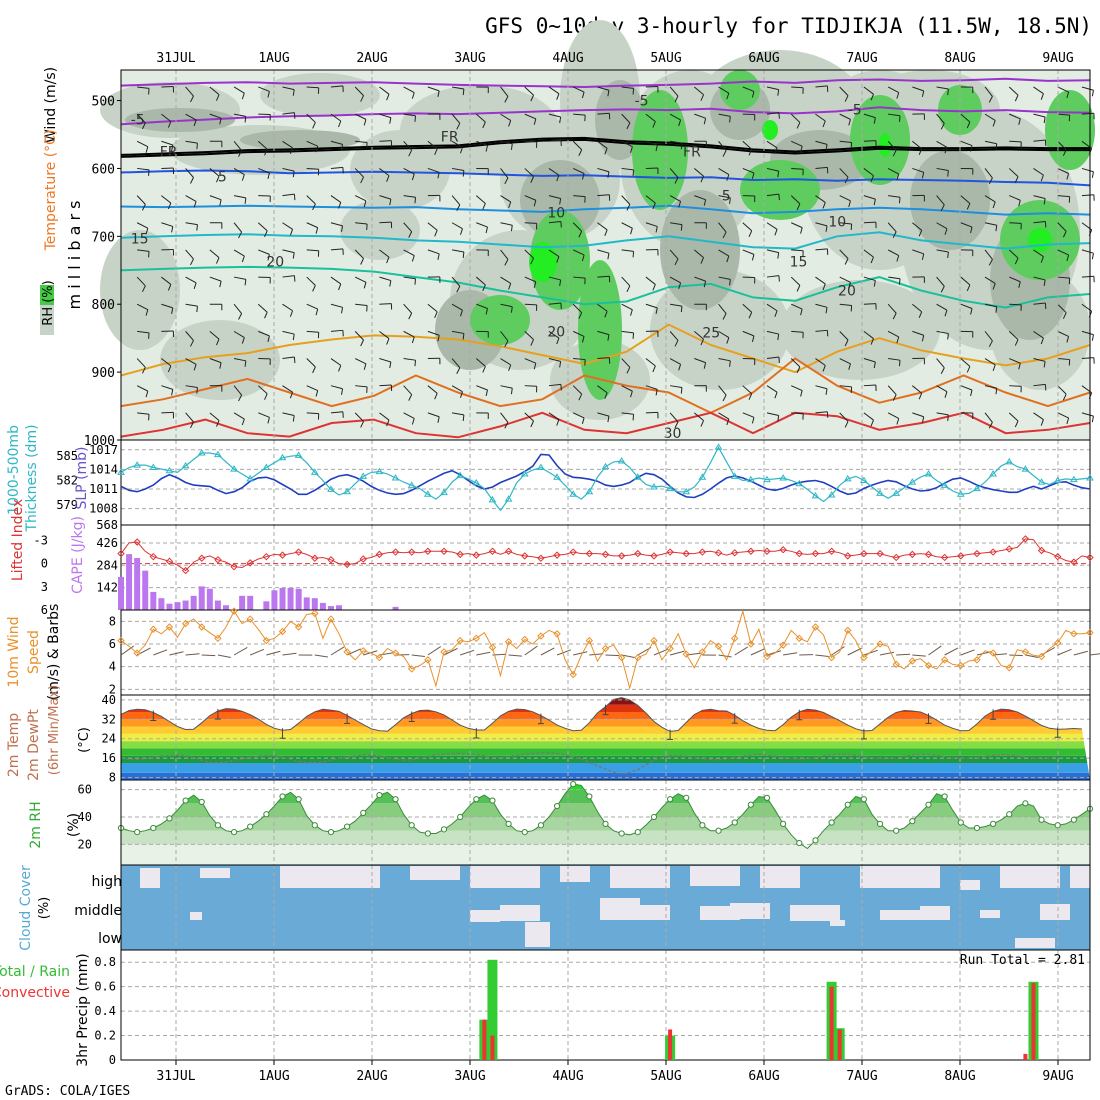 The height and width of the screenshot is (1100, 1100). What do you see at coordinates (74, 255) in the screenshot?
I see `upper-air-ylabel: m i l l i b a r s` at bounding box center [74, 255].